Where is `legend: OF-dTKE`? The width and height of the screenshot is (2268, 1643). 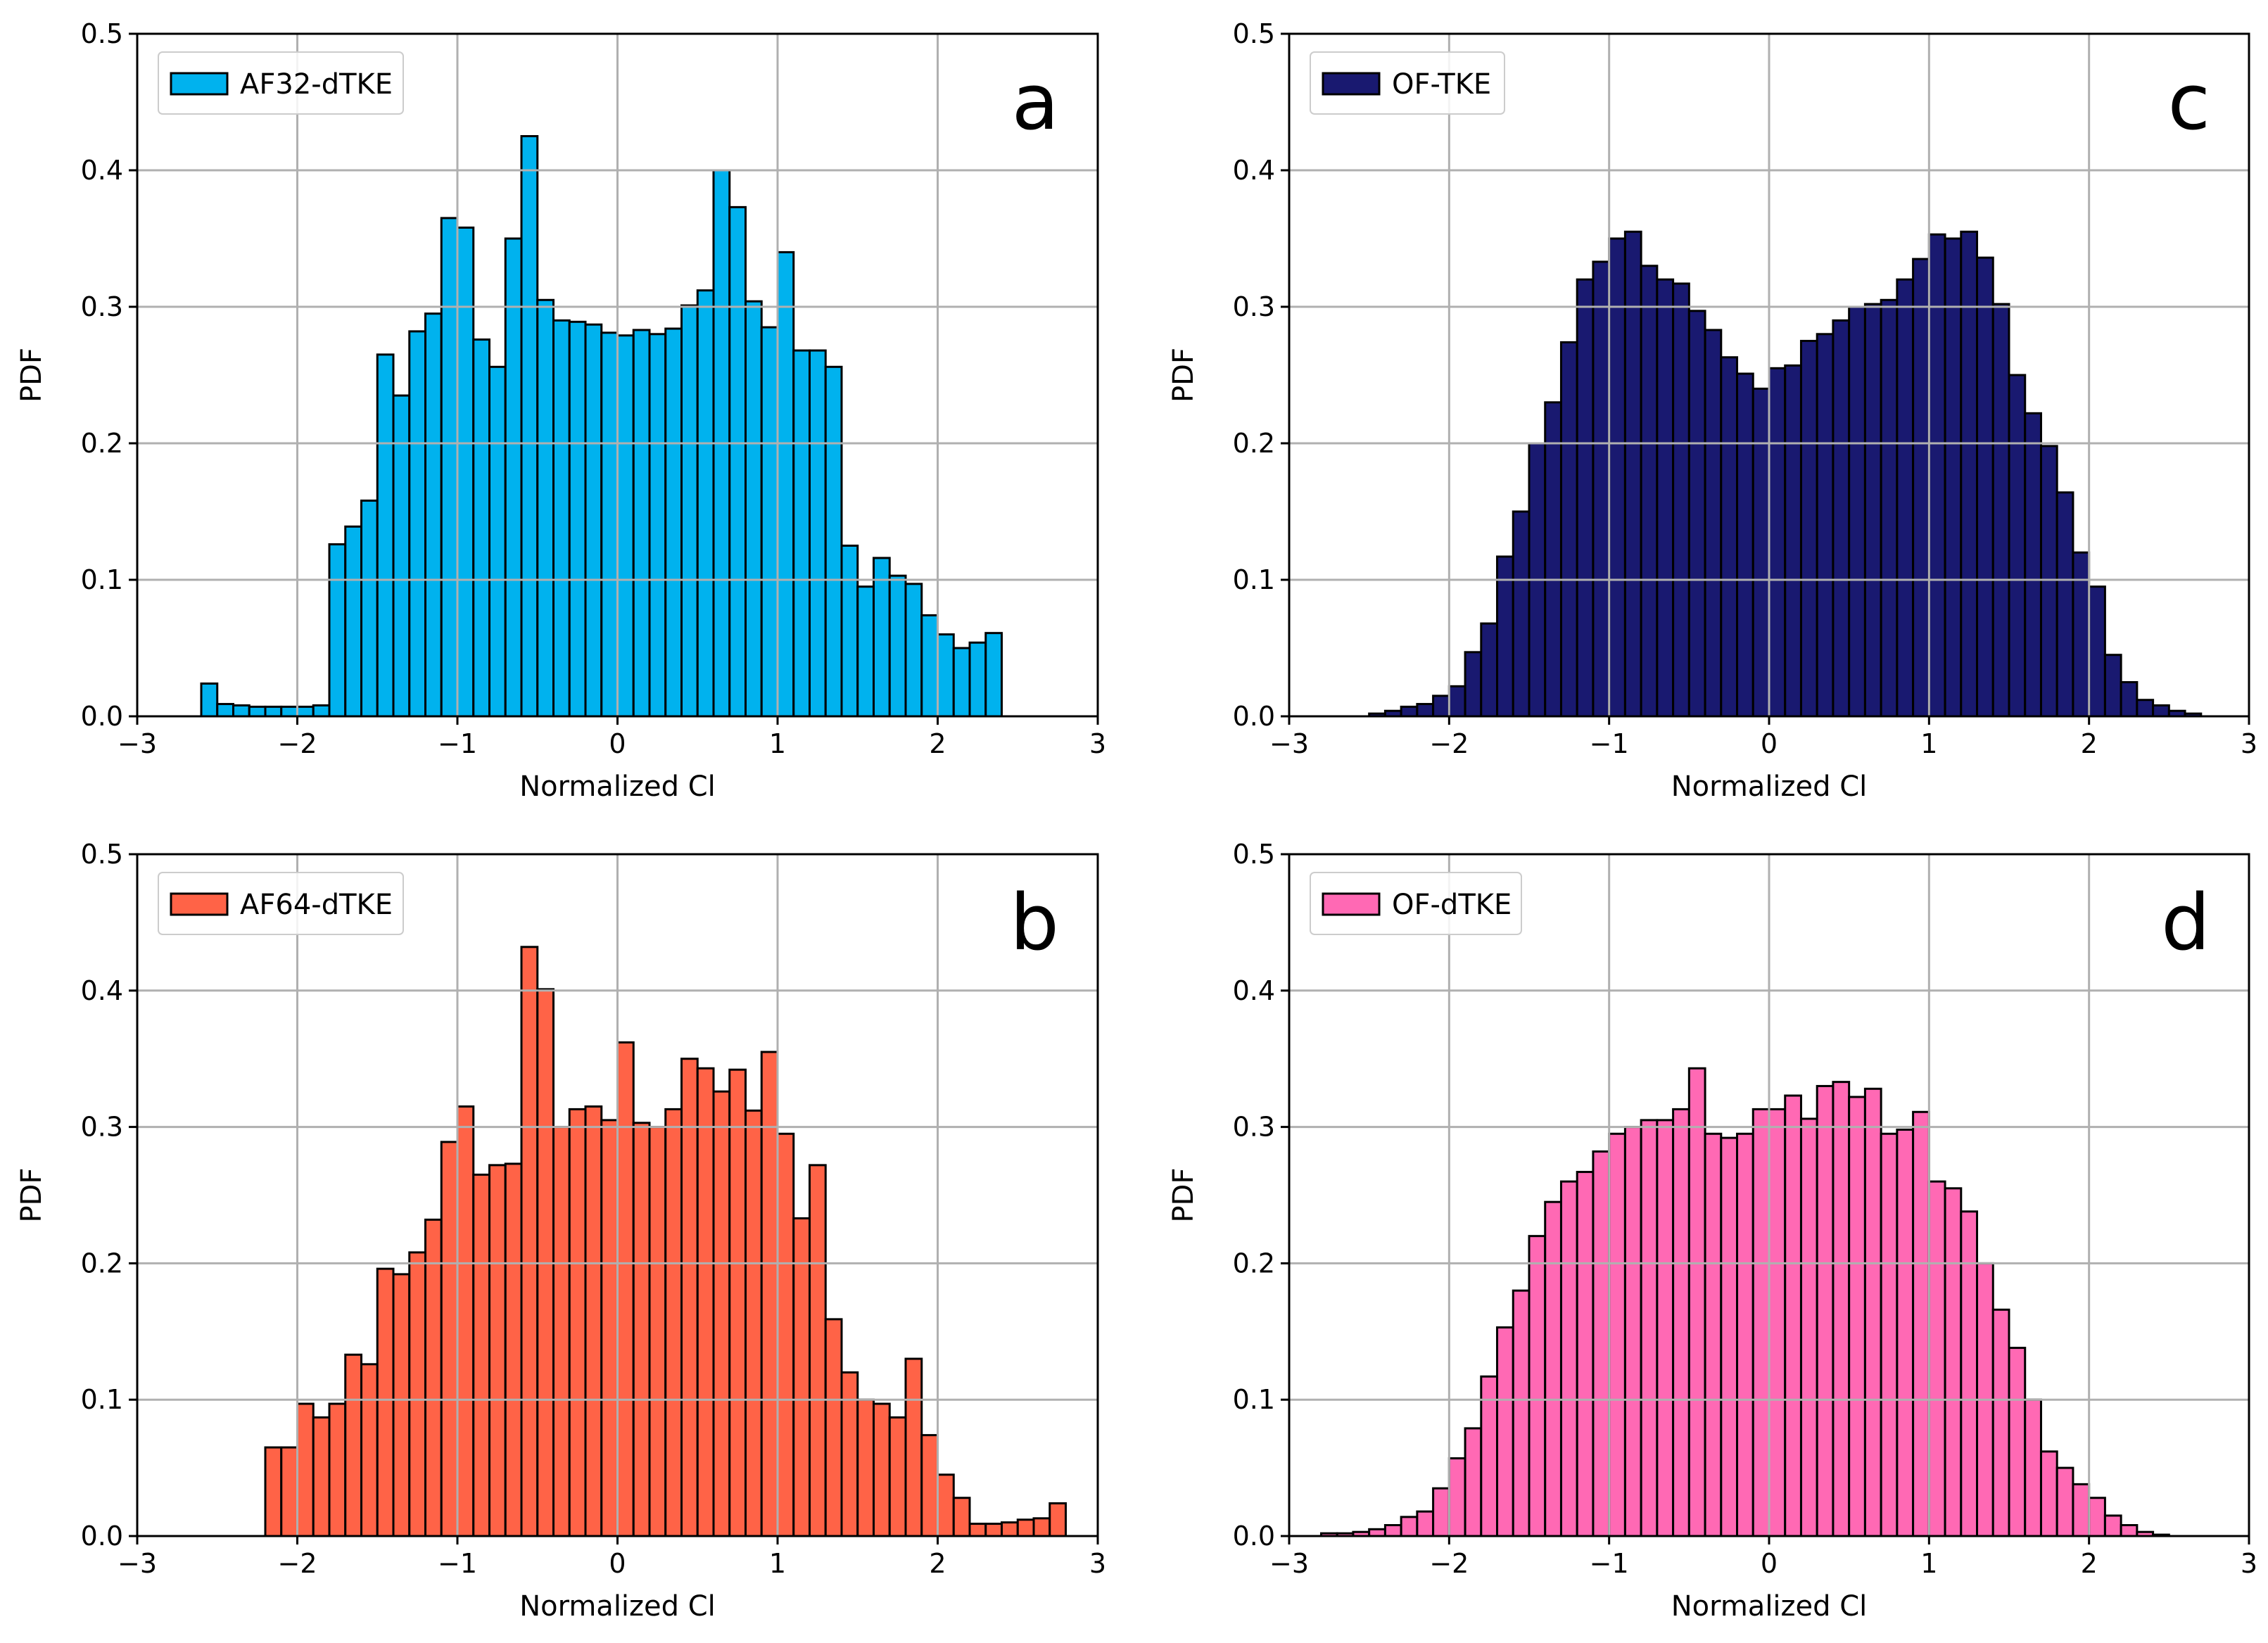
legend: OF-dTKE is located at coordinates (1416, 903).